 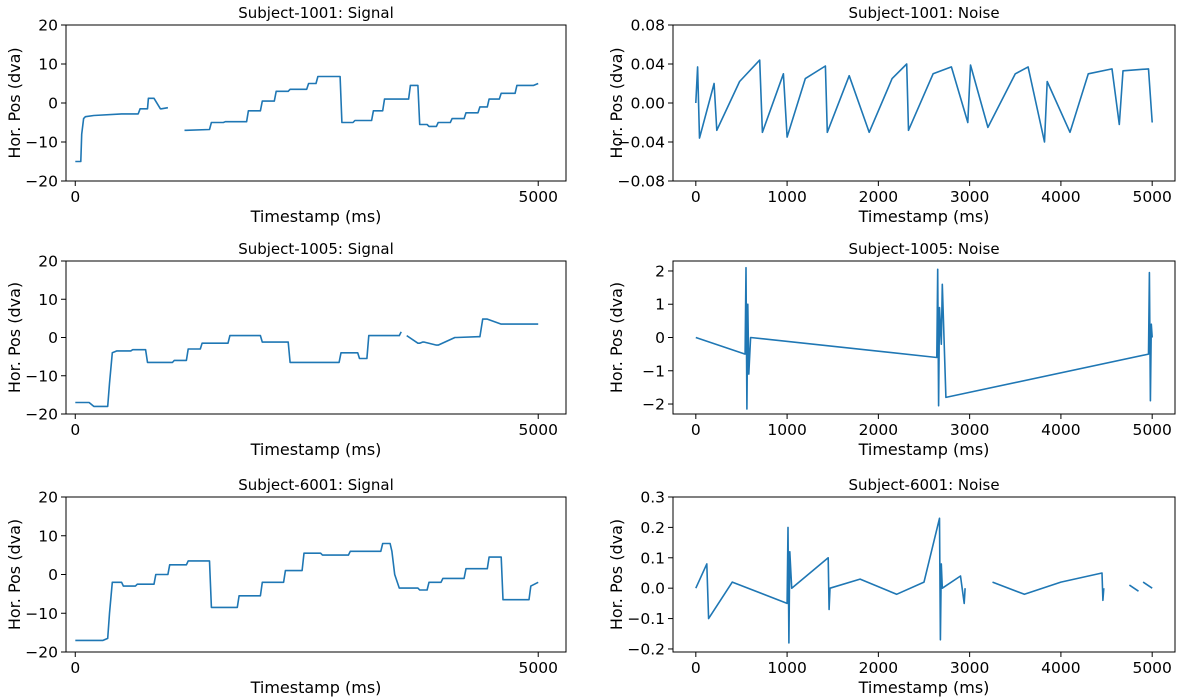 What do you see at coordinates (652, 589) in the screenshot?
I see `y-tick-label: 0.0` at bounding box center [652, 589].